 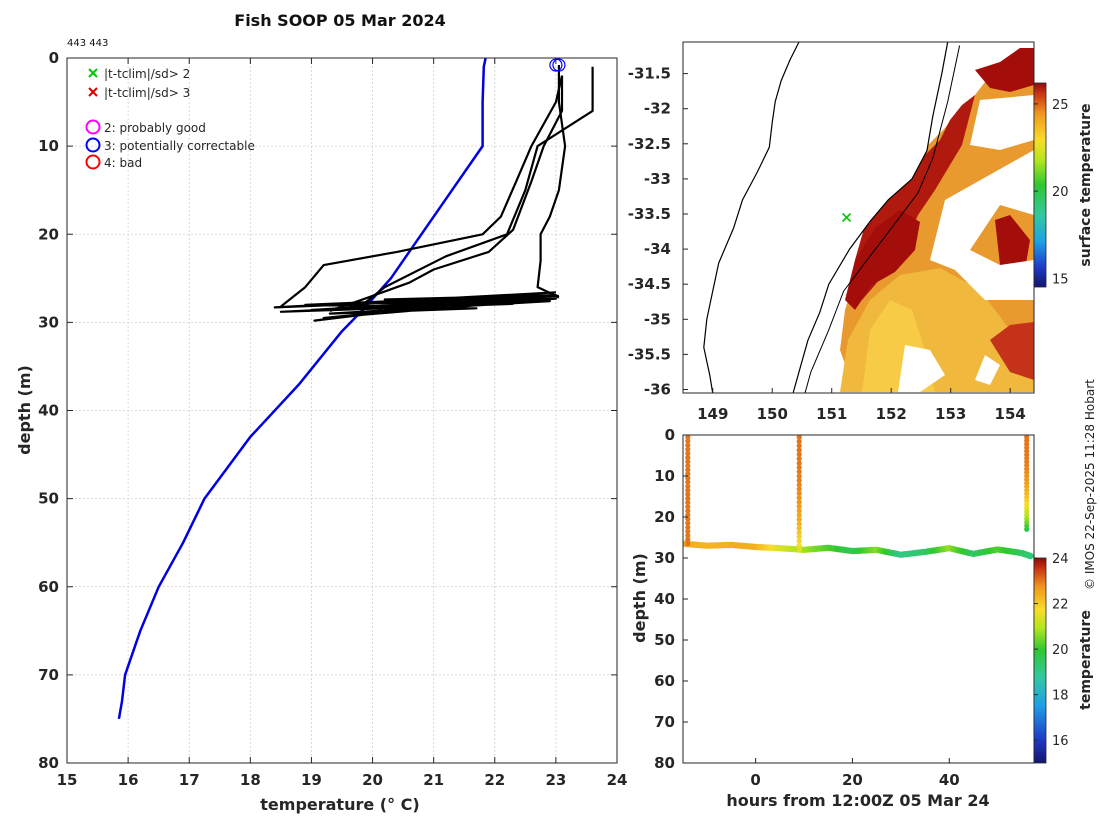 What do you see at coordinates (831, 414) in the screenshot?
I see `map-xtick-label: 151` at bounding box center [831, 414].